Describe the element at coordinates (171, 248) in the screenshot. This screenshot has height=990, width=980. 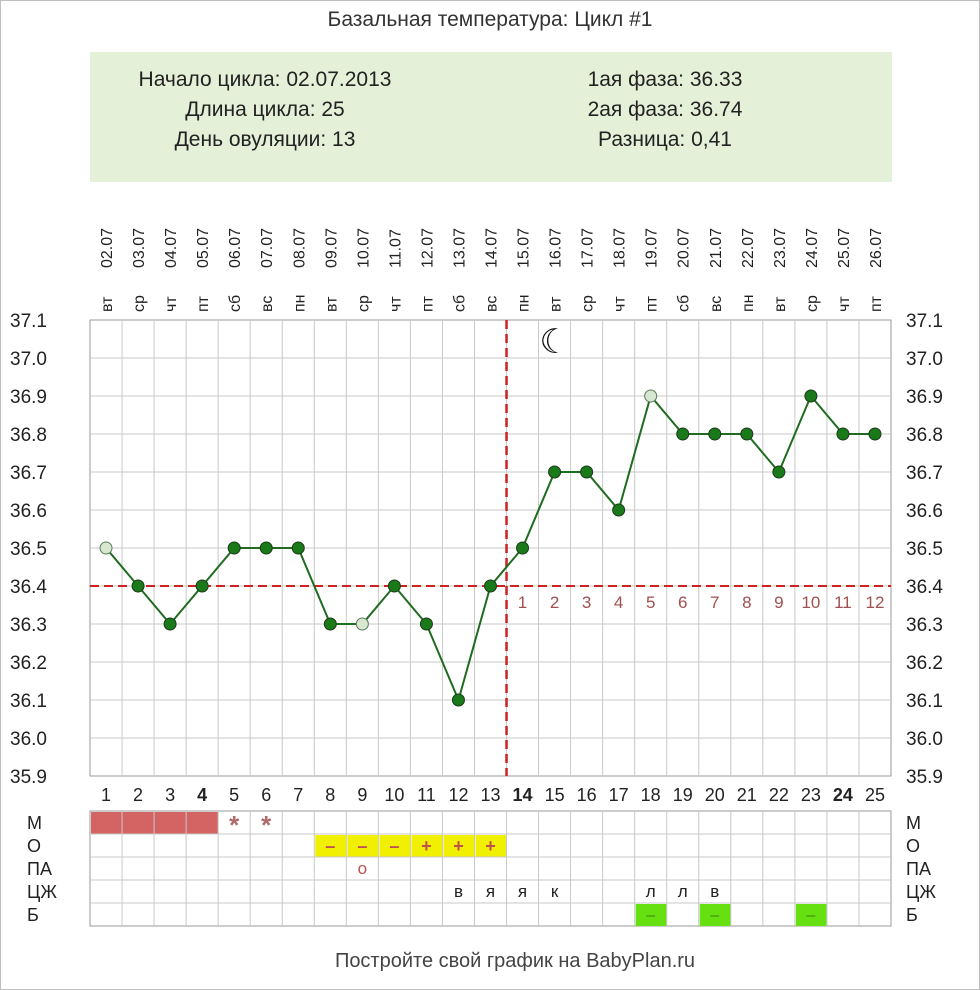
I see `date-label: 04.07` at that location.